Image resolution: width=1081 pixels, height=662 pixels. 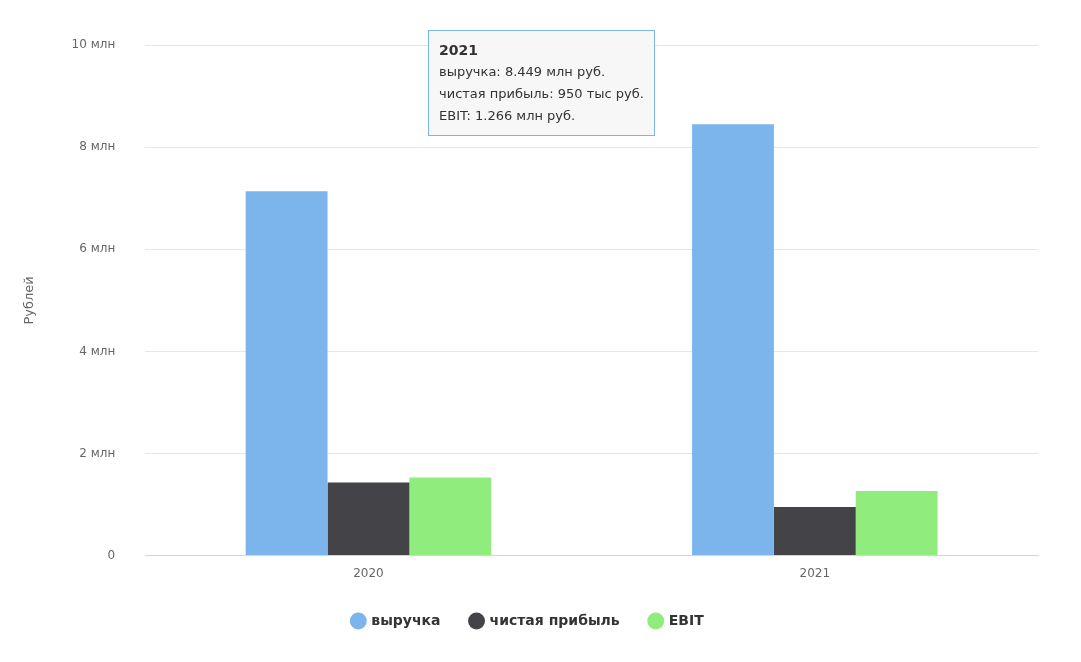 I want to click on legend-label: выручка, so click(x=406, y=619).